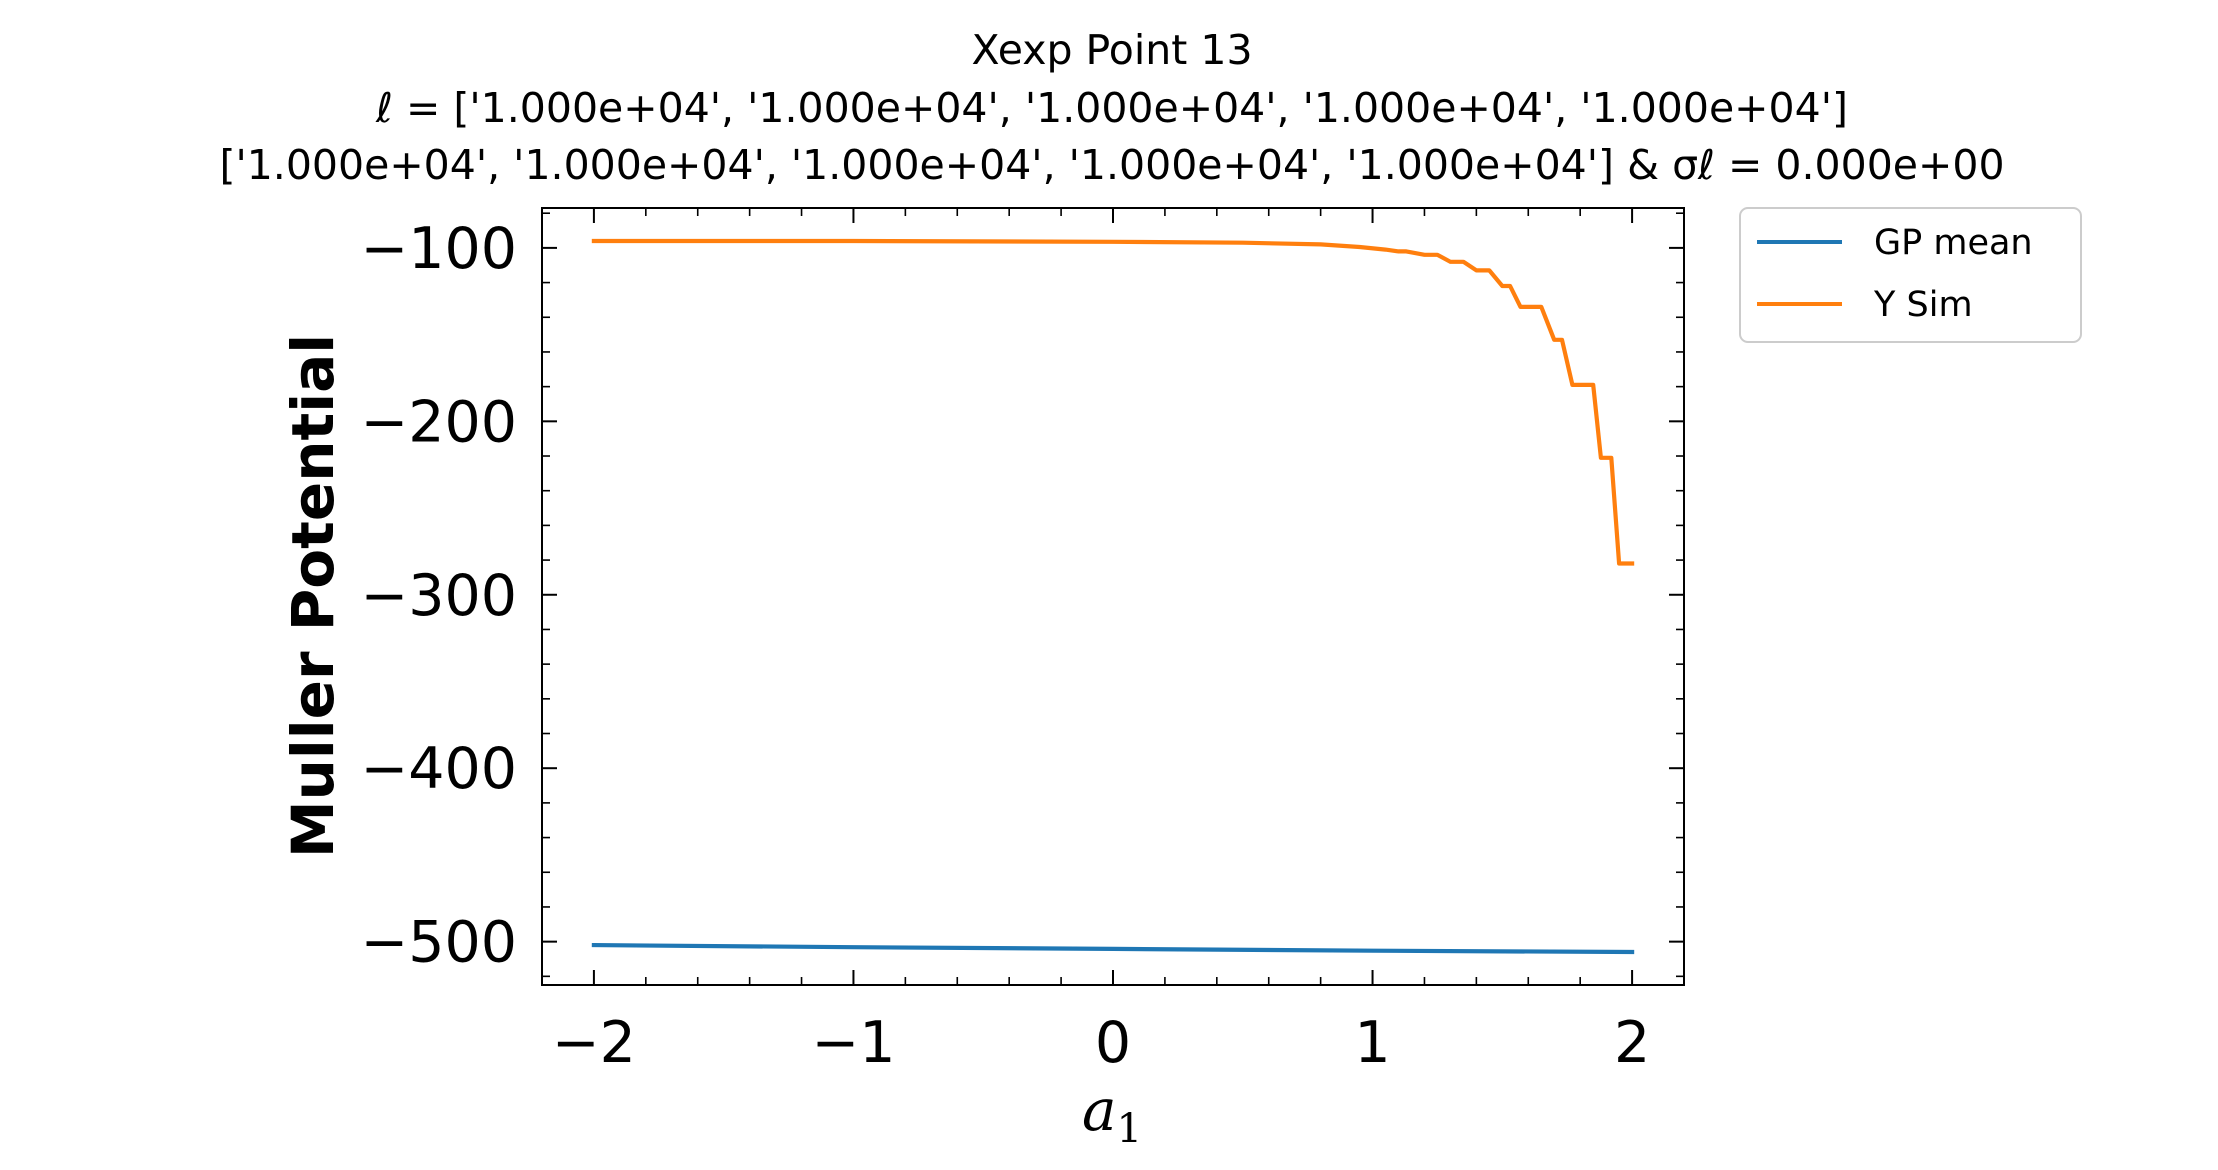  What do you see at coordinates (1113, 948) in the screenshot?
I see `series-line-gp-mean` at bounding box center [1113, 948].